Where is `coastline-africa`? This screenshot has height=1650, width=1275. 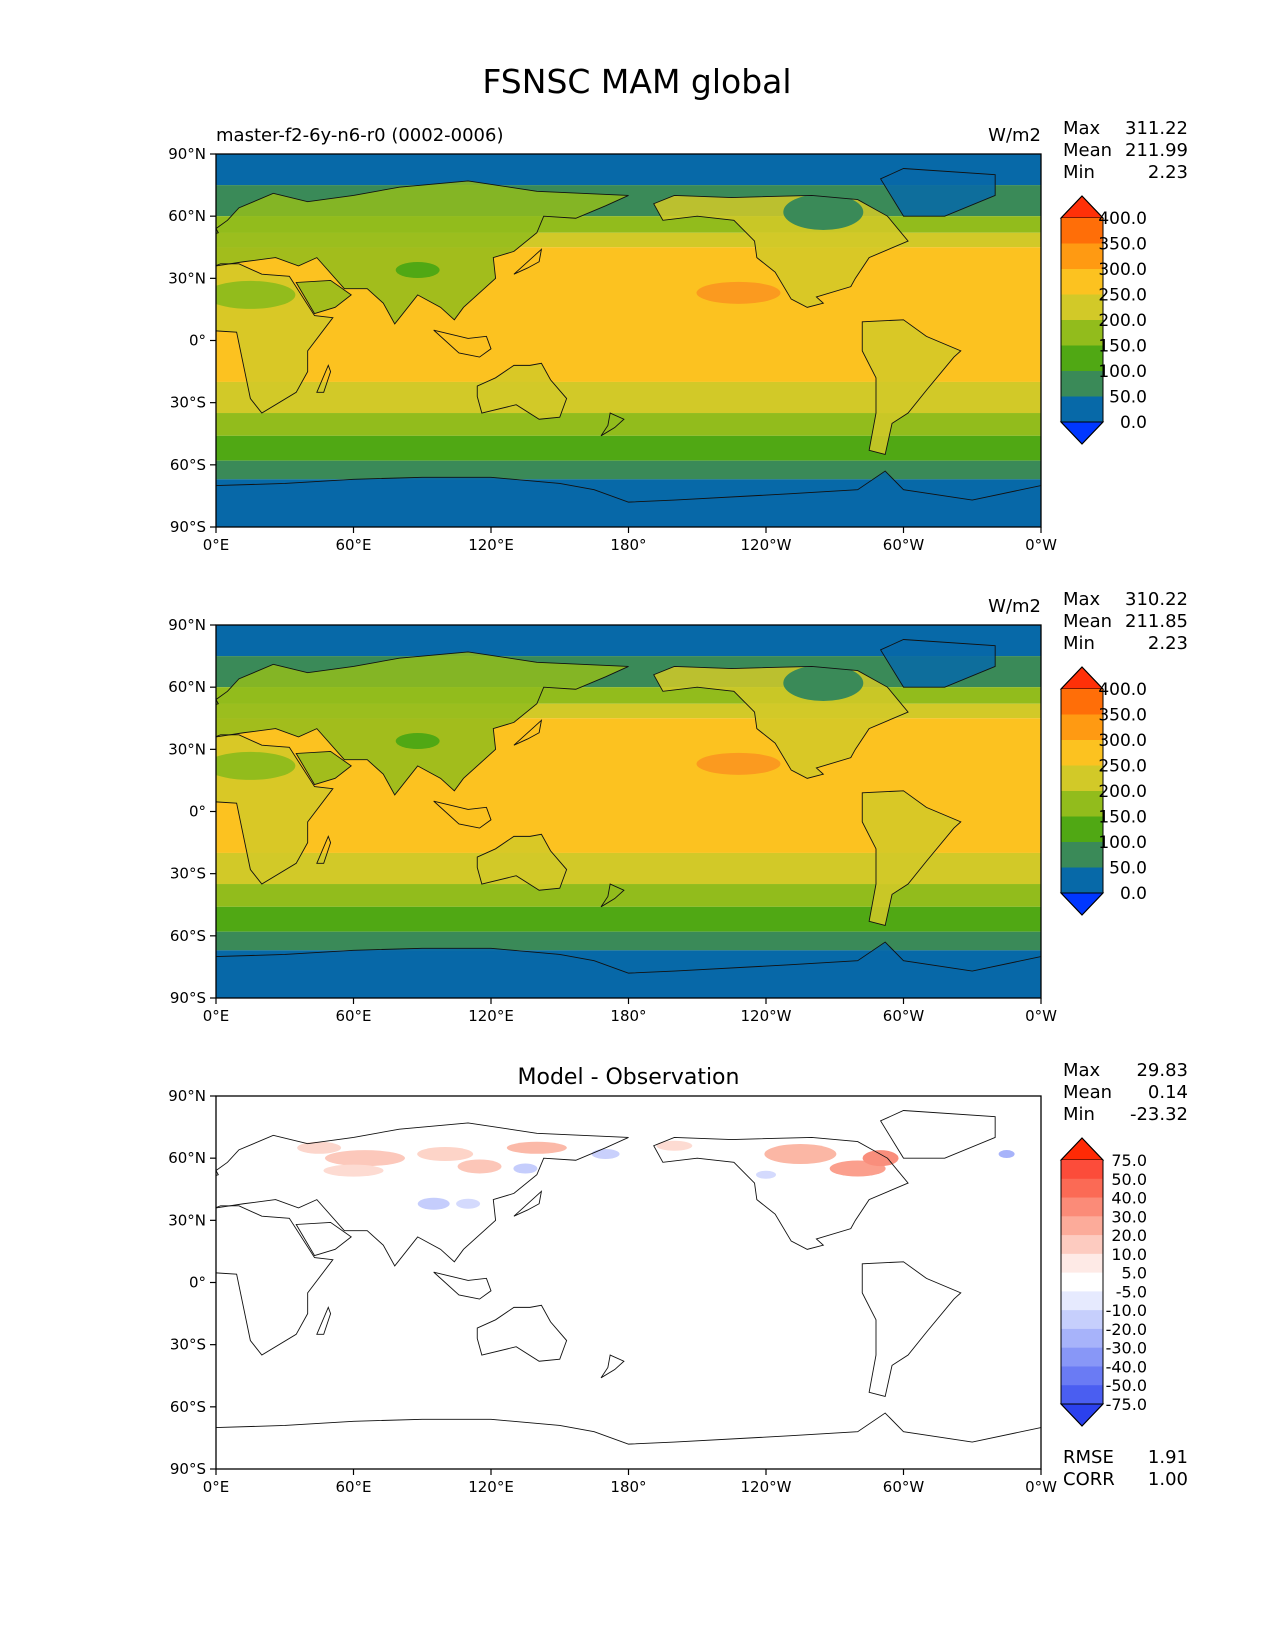 coastline-africa is located at coordinates (275, 809).